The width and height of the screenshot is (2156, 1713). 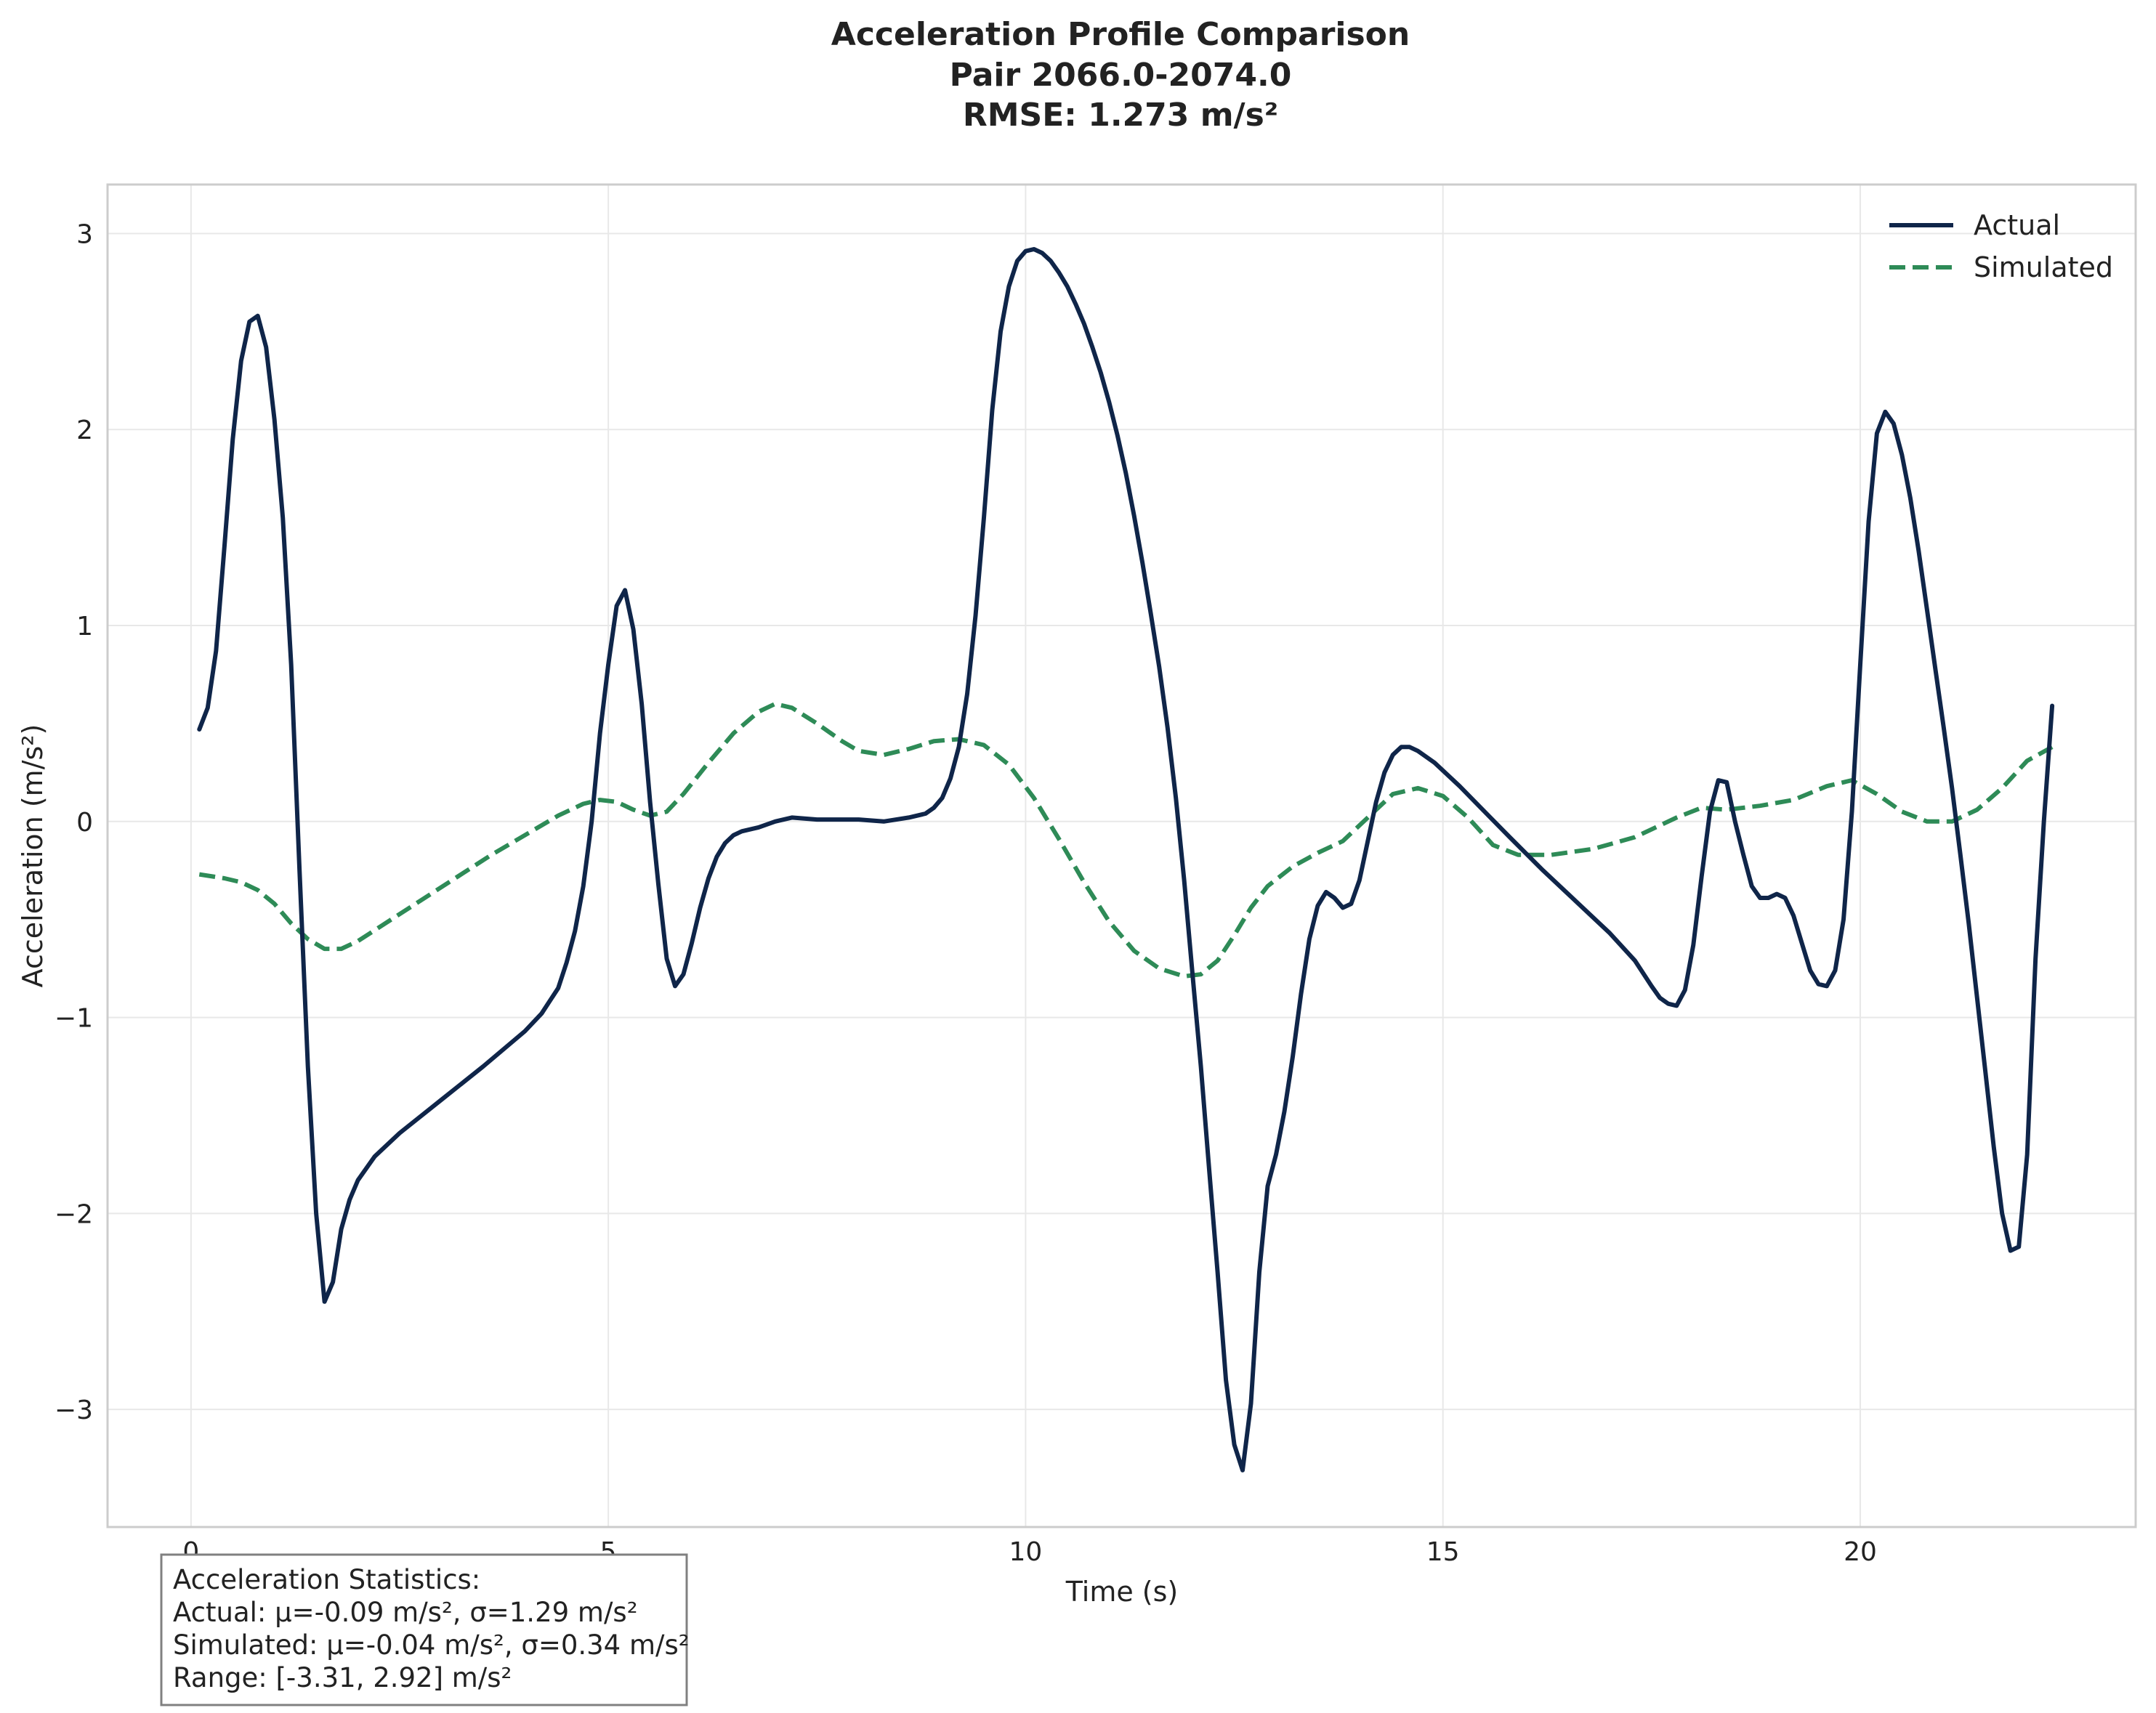 What do you see at coordinates (1026, 1552) in the screenshot?
I see `x-tick-label: 10` at bounding box center [1026, 1552].